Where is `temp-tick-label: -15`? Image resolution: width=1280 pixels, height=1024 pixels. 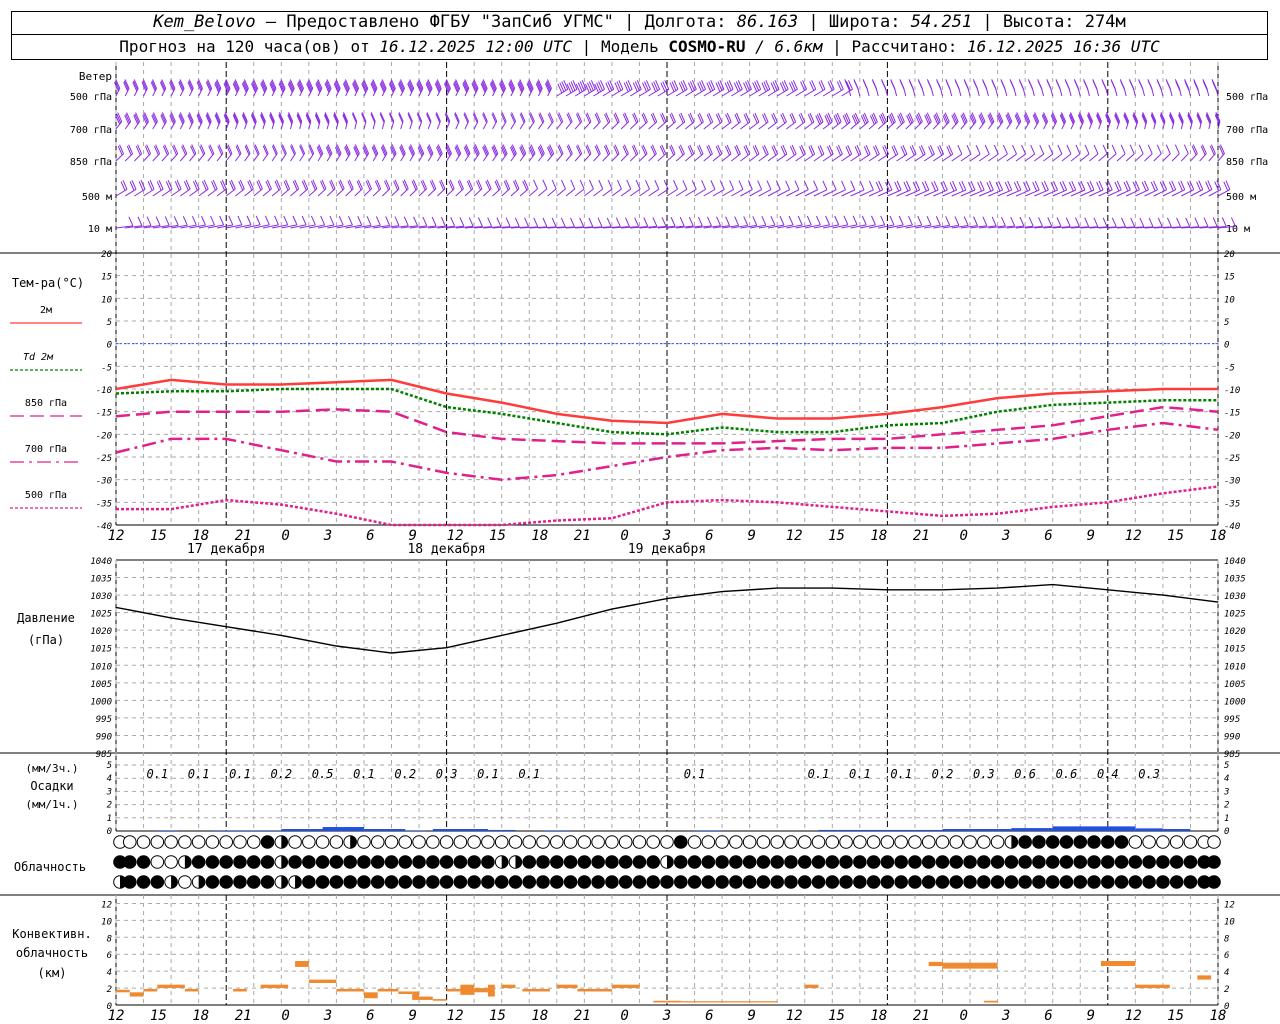
temp-tick-label: -15 is located at coordinates (104, 414).